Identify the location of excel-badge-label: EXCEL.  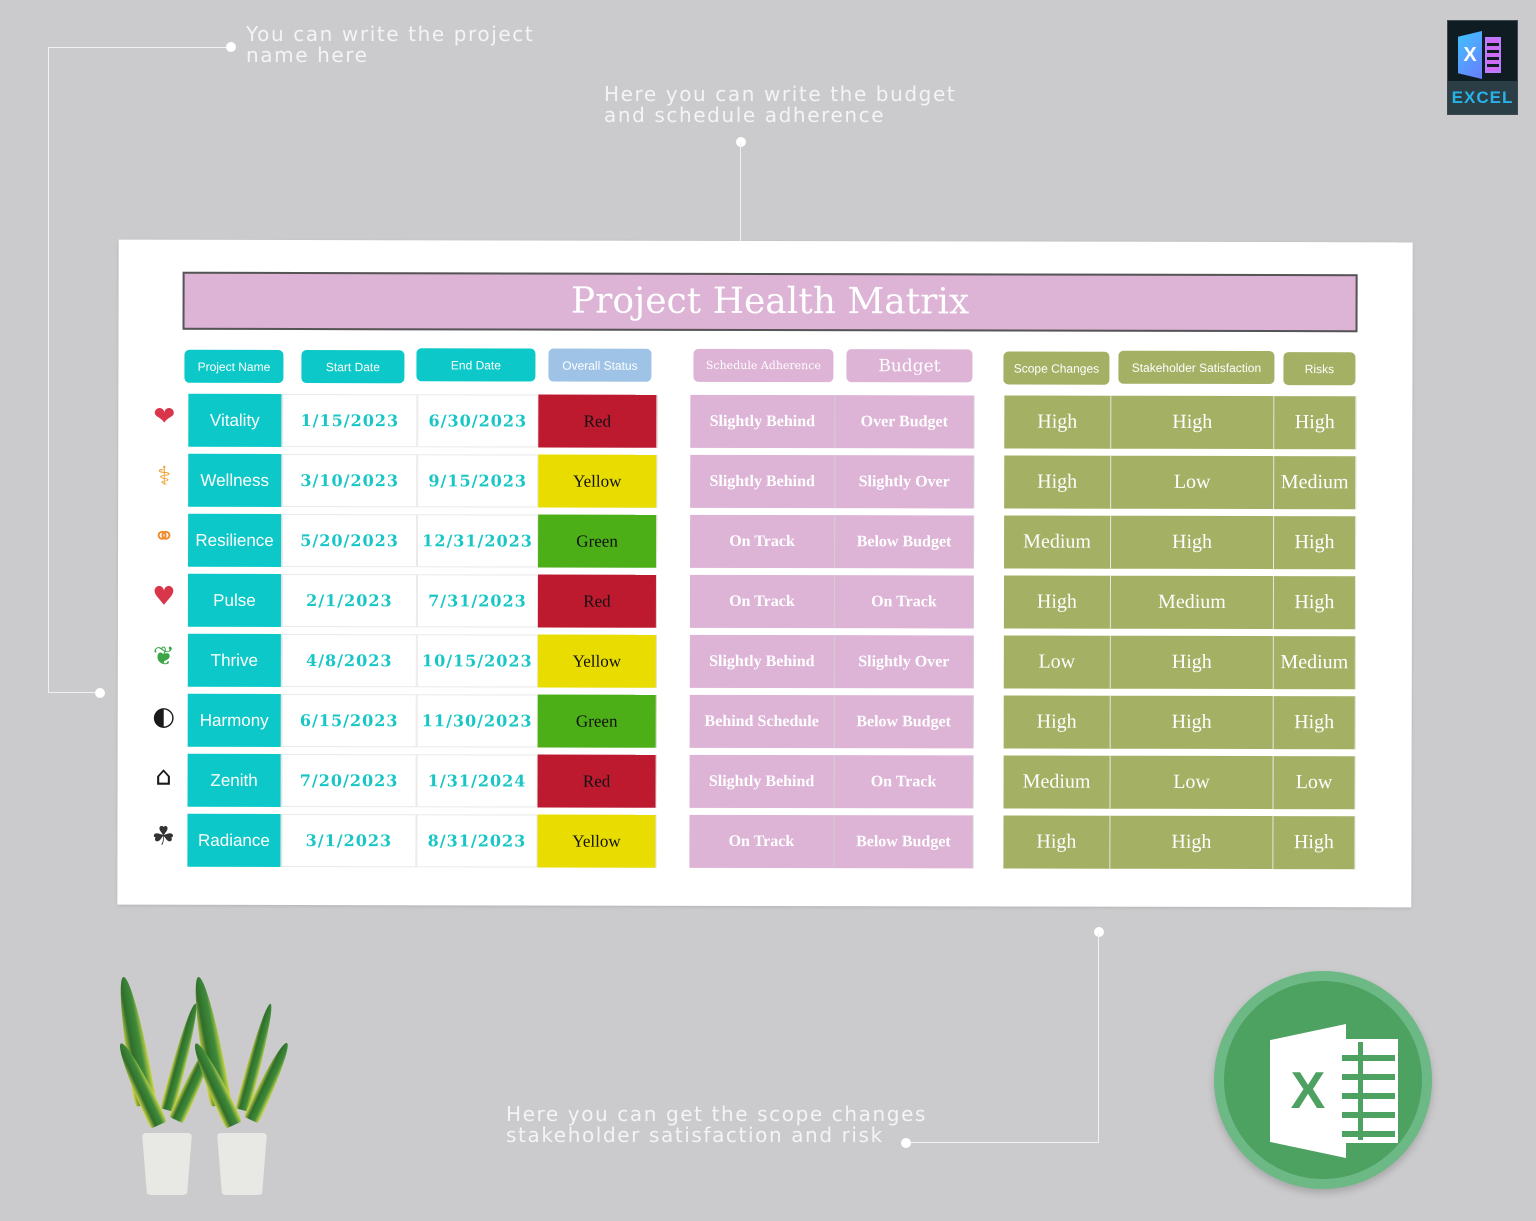
(1482, 97).